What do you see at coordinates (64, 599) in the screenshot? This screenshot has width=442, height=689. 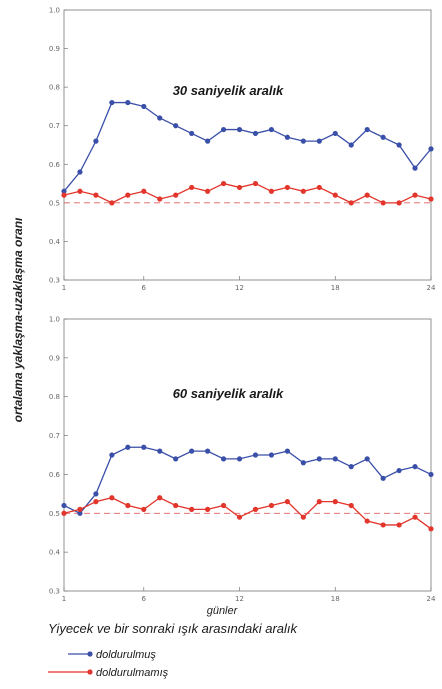 I see `x-tick-label: 1` at bounding box center [64, 599].